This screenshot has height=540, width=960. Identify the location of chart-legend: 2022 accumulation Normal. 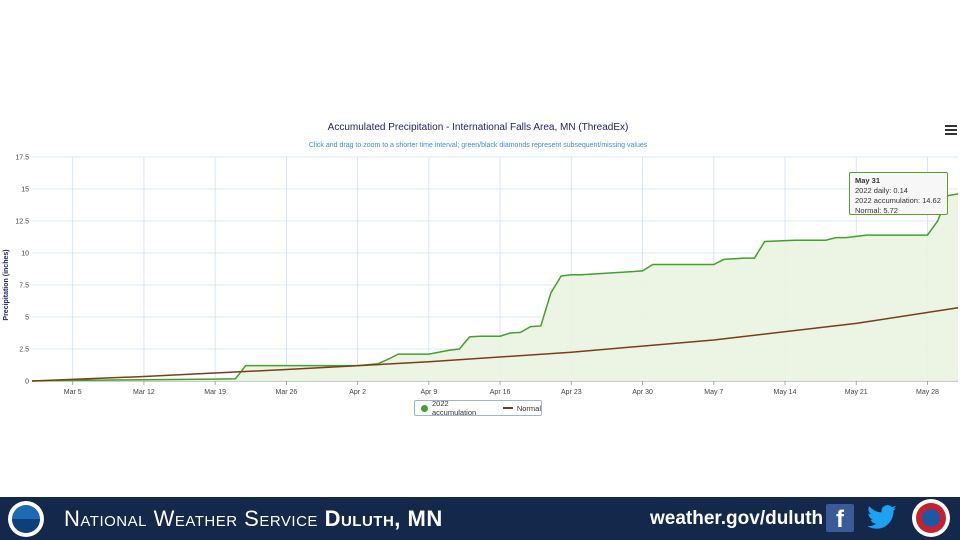
(478, 408).